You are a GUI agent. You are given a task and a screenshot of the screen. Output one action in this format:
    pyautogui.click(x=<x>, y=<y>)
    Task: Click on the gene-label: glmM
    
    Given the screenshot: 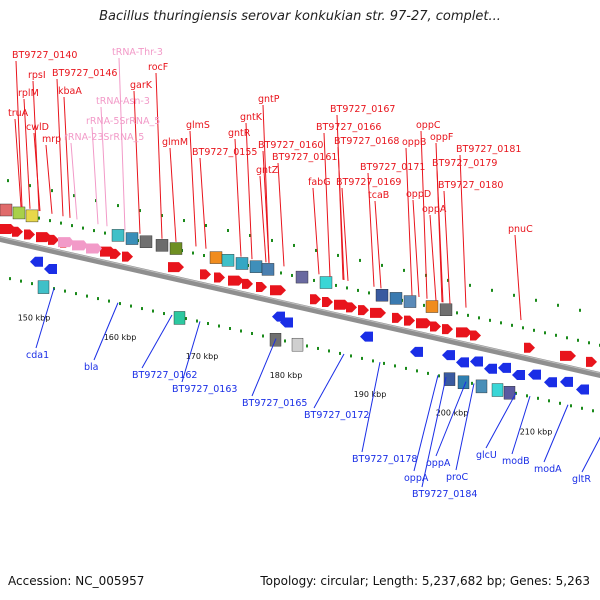 What is the action you would take?
    pyautogui.click(x=175, y=142)
    